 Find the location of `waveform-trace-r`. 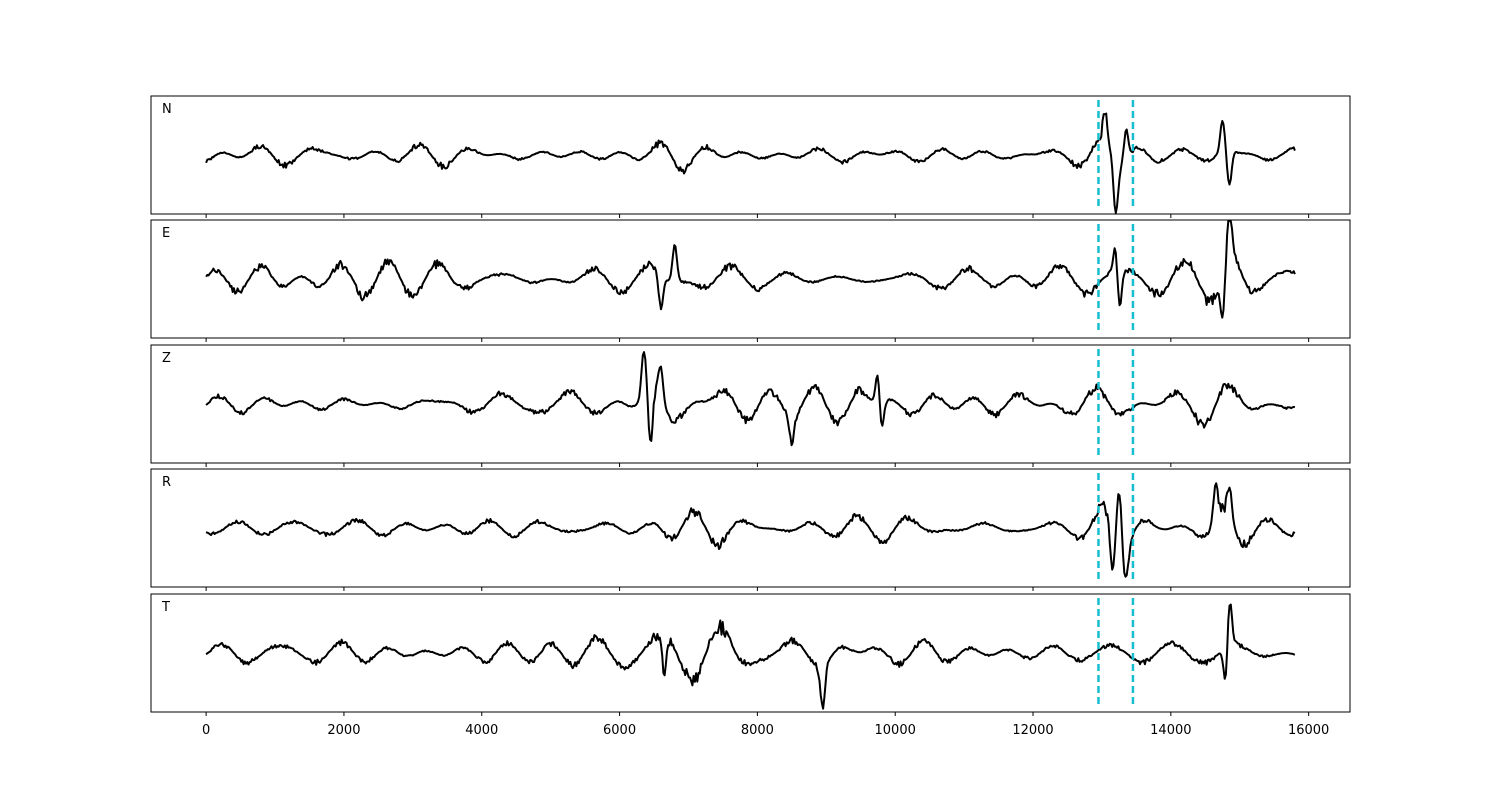

waveform-trace-r is located at coordinates (750, 530).